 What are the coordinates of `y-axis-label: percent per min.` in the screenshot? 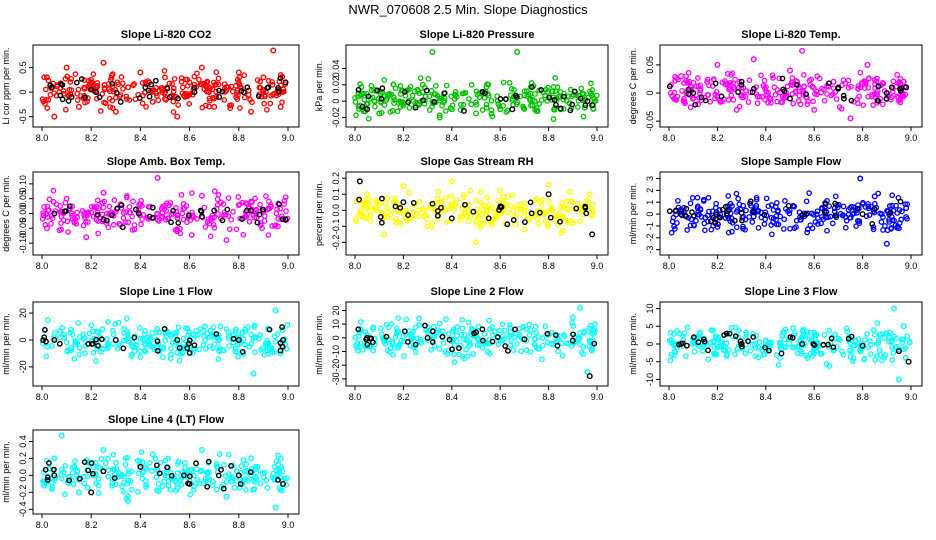 It's located at (319, 213).